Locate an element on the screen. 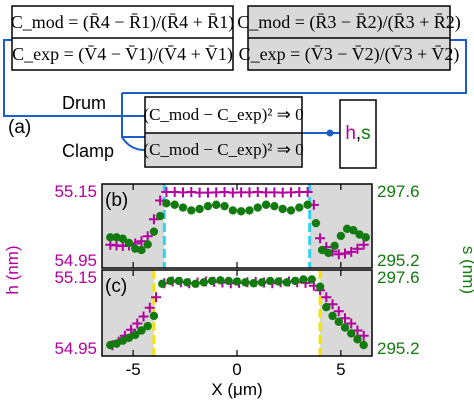  x-tick-label: 5 is located at coordinates (340, 369).